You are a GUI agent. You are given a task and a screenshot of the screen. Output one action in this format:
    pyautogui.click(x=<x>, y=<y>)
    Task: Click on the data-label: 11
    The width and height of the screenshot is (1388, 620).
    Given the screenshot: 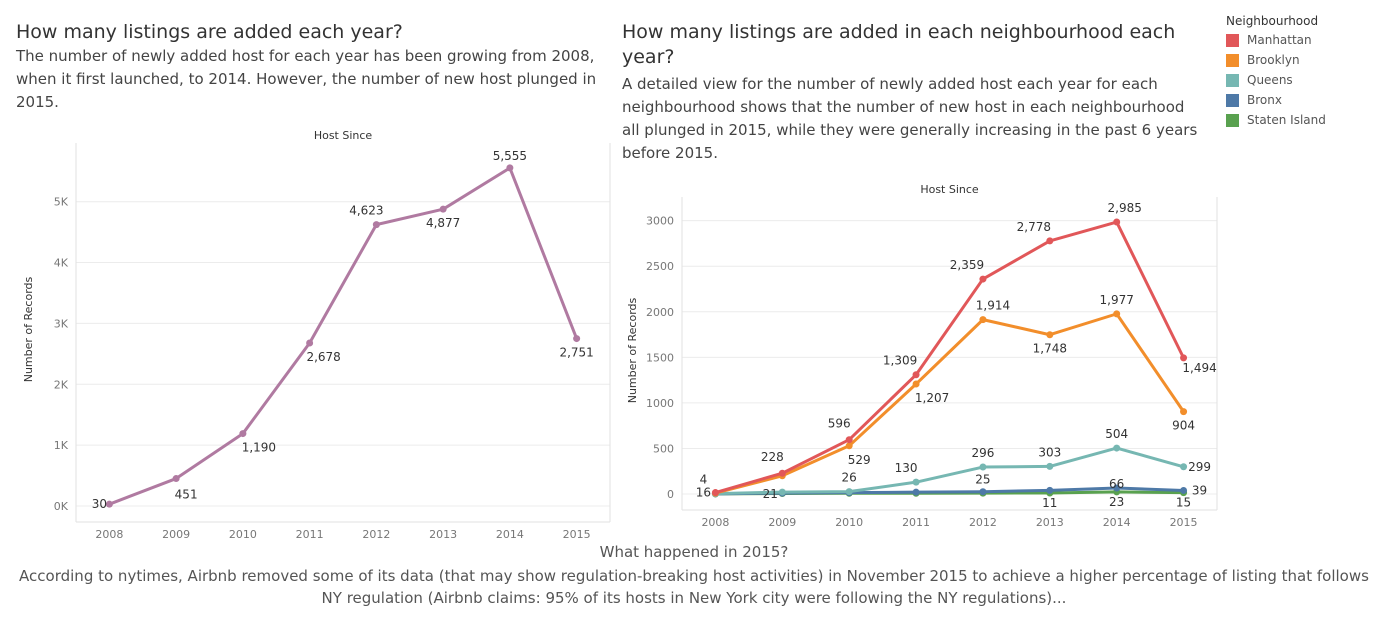 What is the action you would take?
    pyautogui.click(x=1049, y=503)
    